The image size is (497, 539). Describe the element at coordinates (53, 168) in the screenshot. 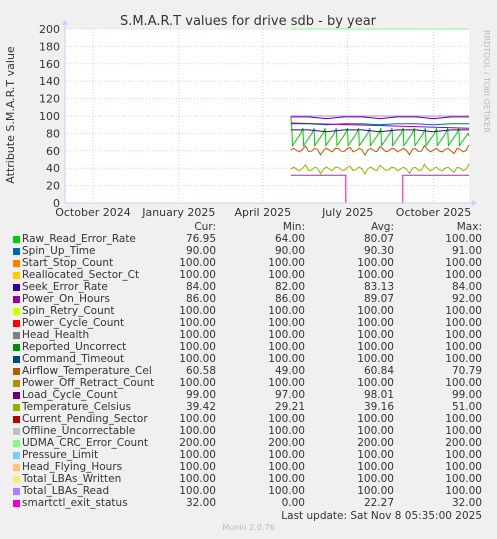

I see `y-tick-label: 40` at that location.